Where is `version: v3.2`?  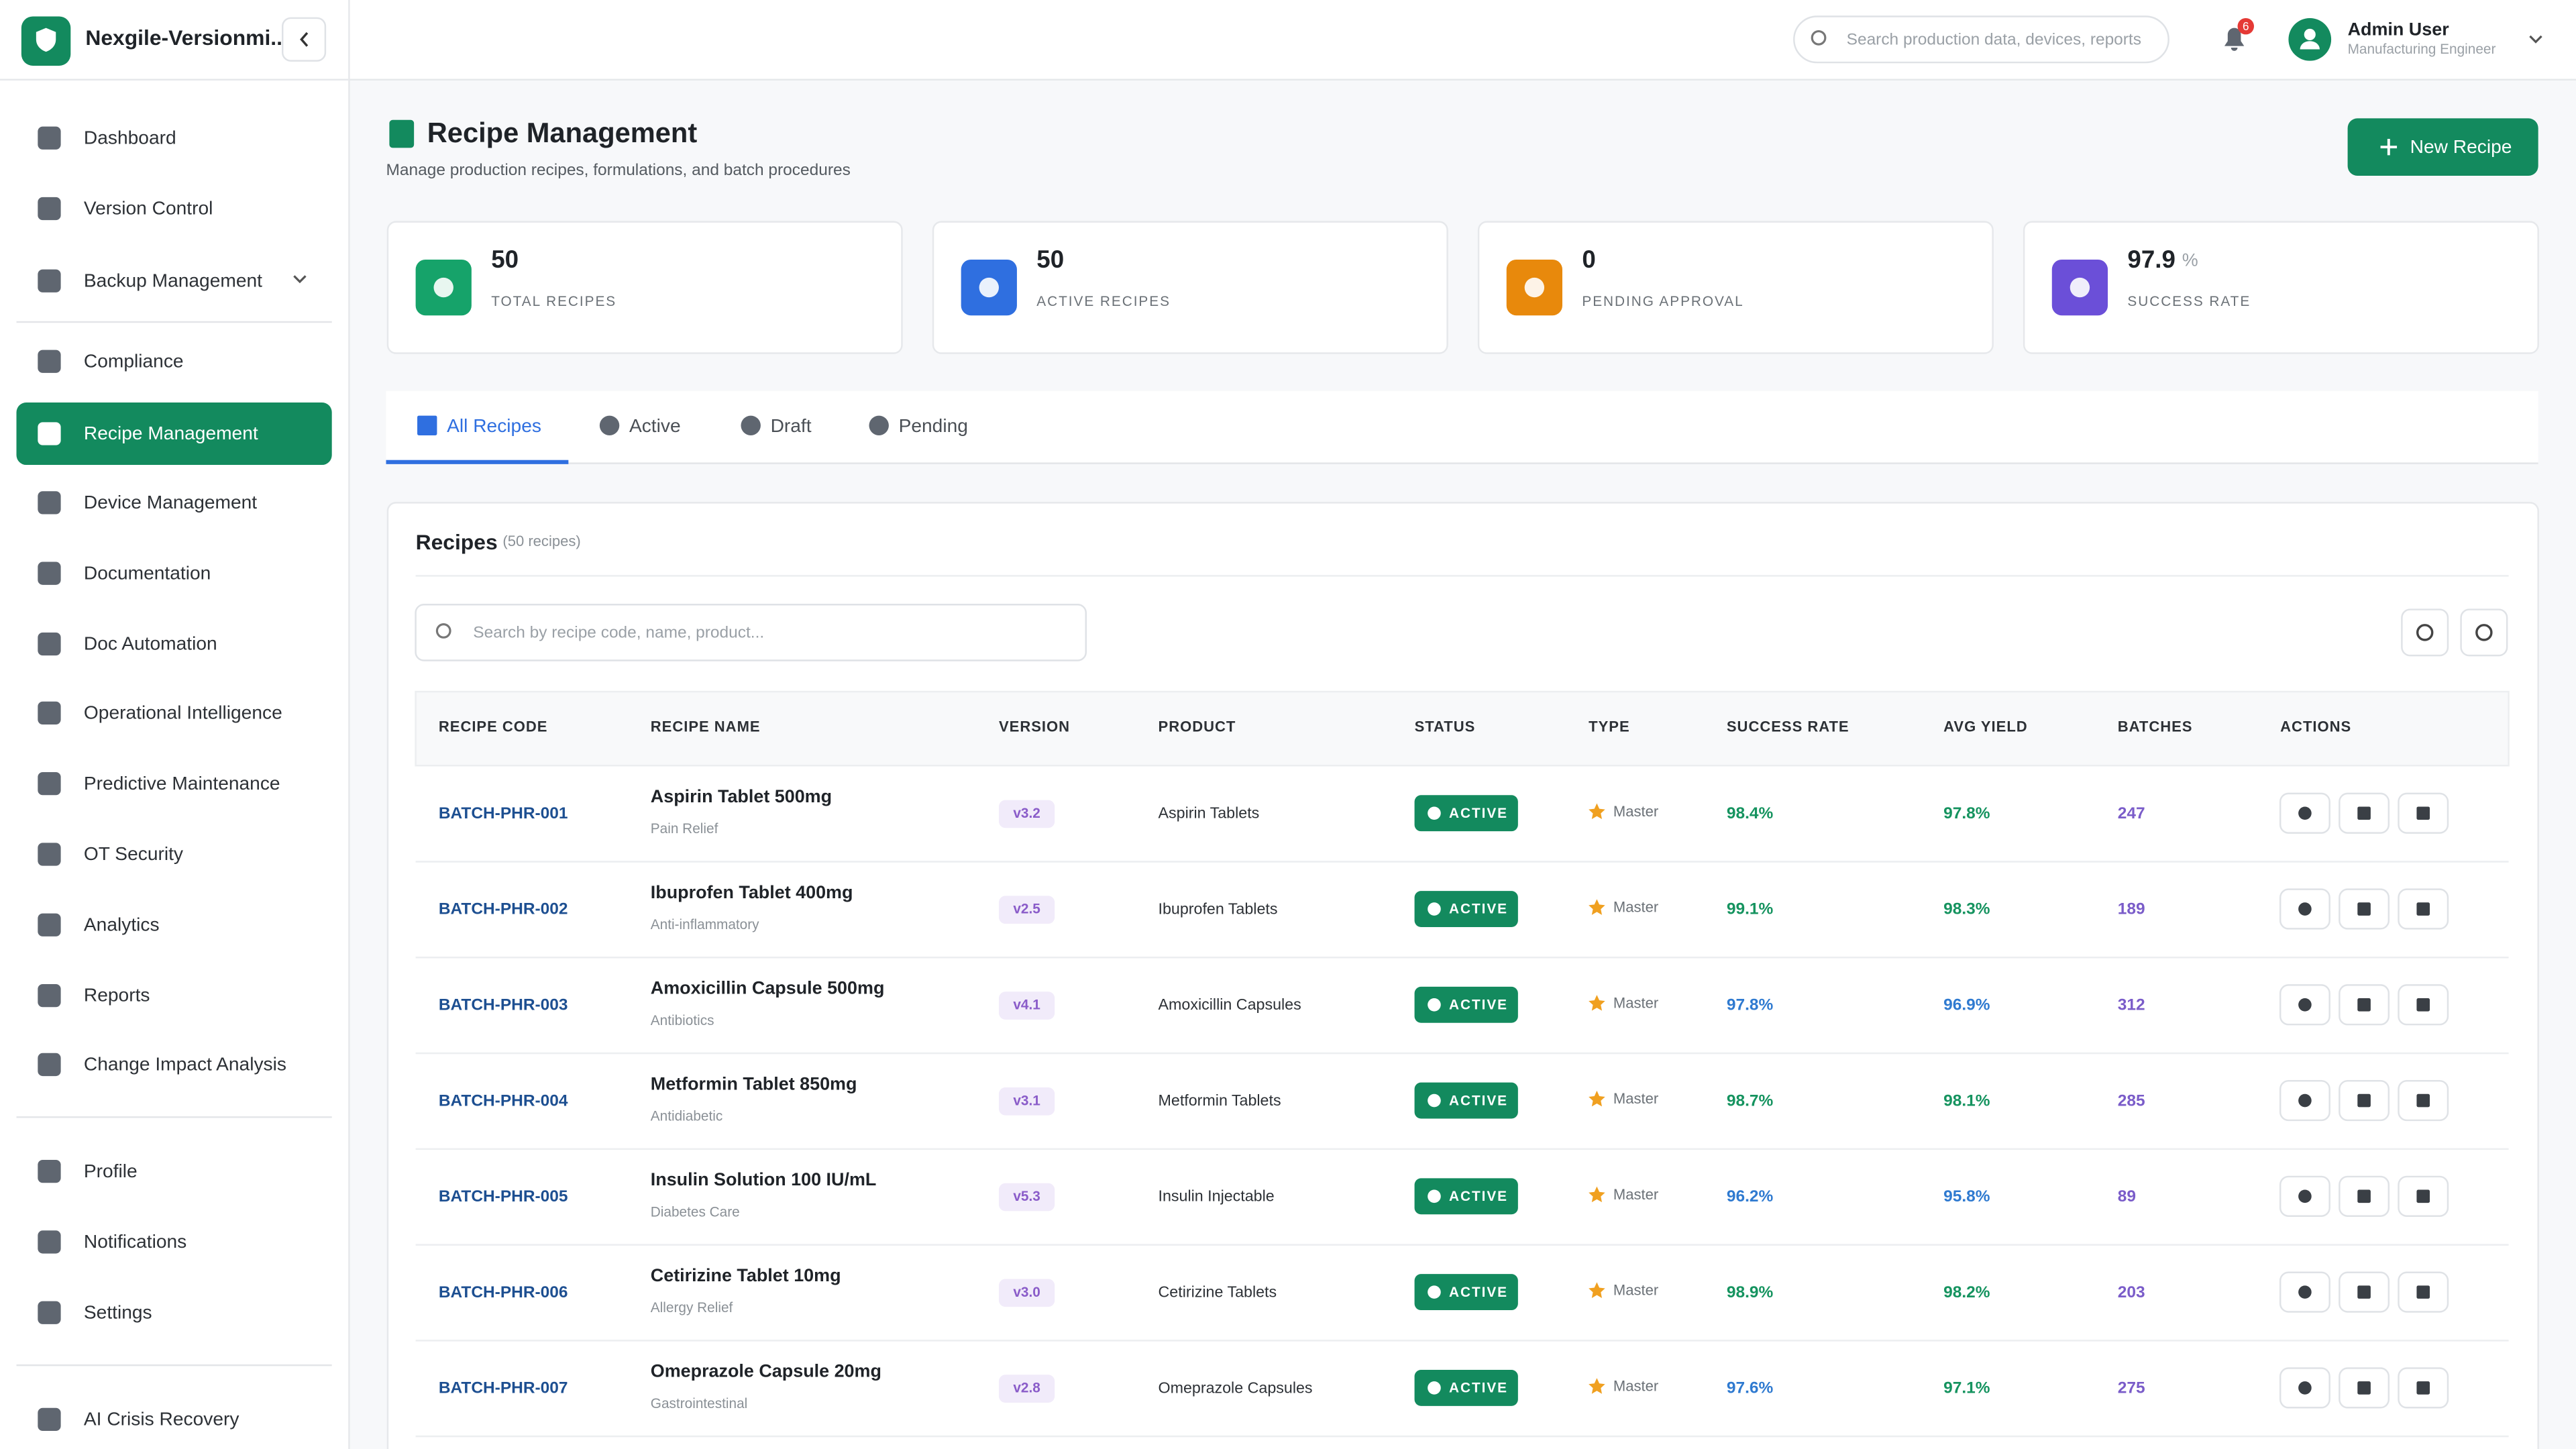
version: v3.2 is located at coordinates (1026, 813).